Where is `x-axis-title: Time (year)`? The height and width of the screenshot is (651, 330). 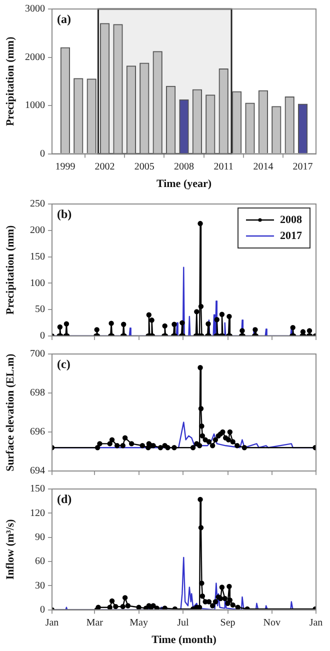
x-axis-title: Time (year) is located at coordinates (184, 184).